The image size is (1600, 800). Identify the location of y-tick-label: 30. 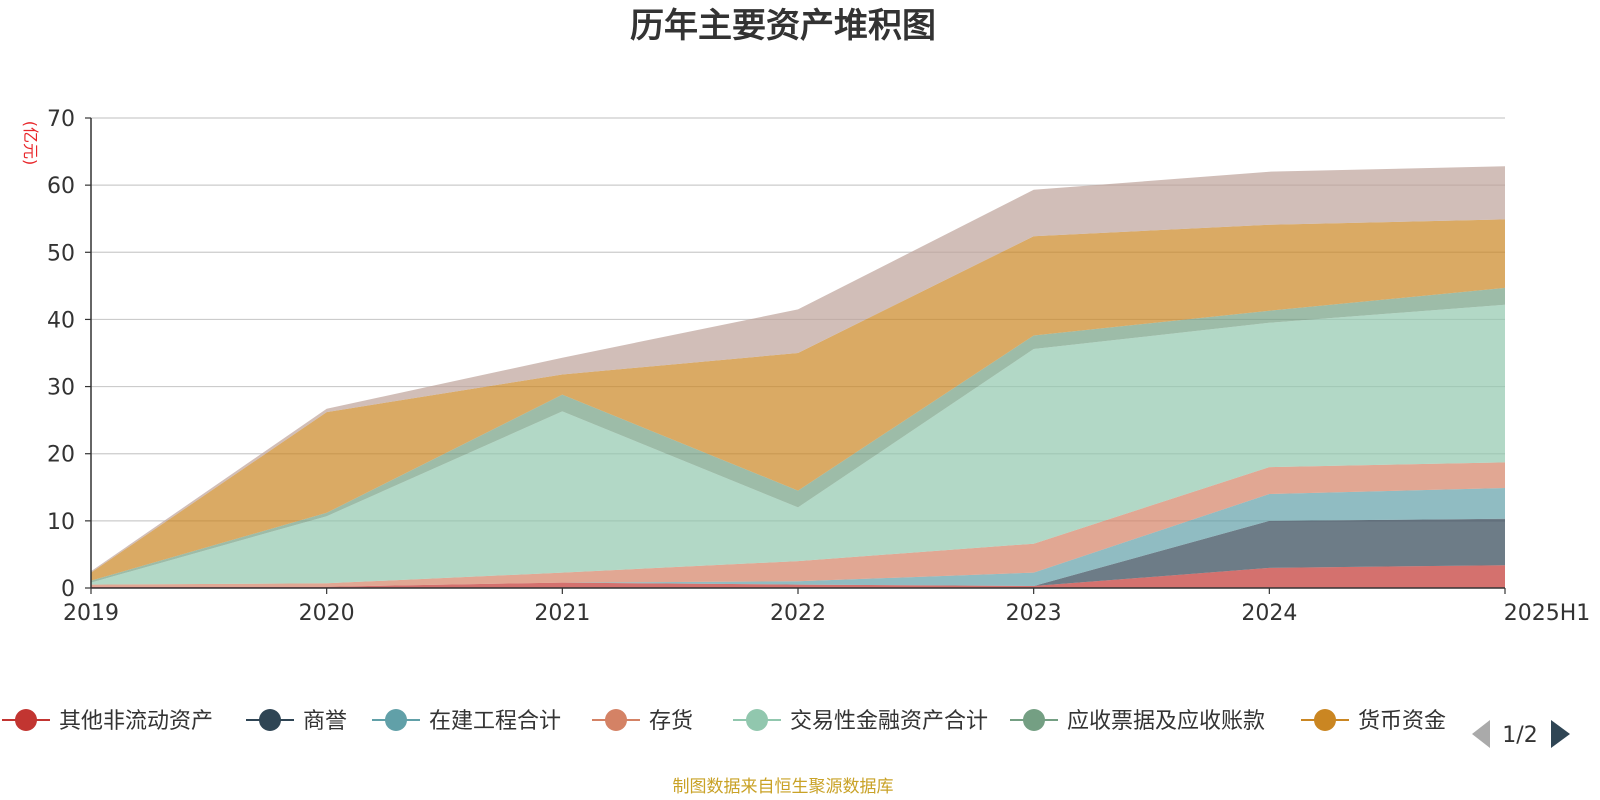
(61, 388).